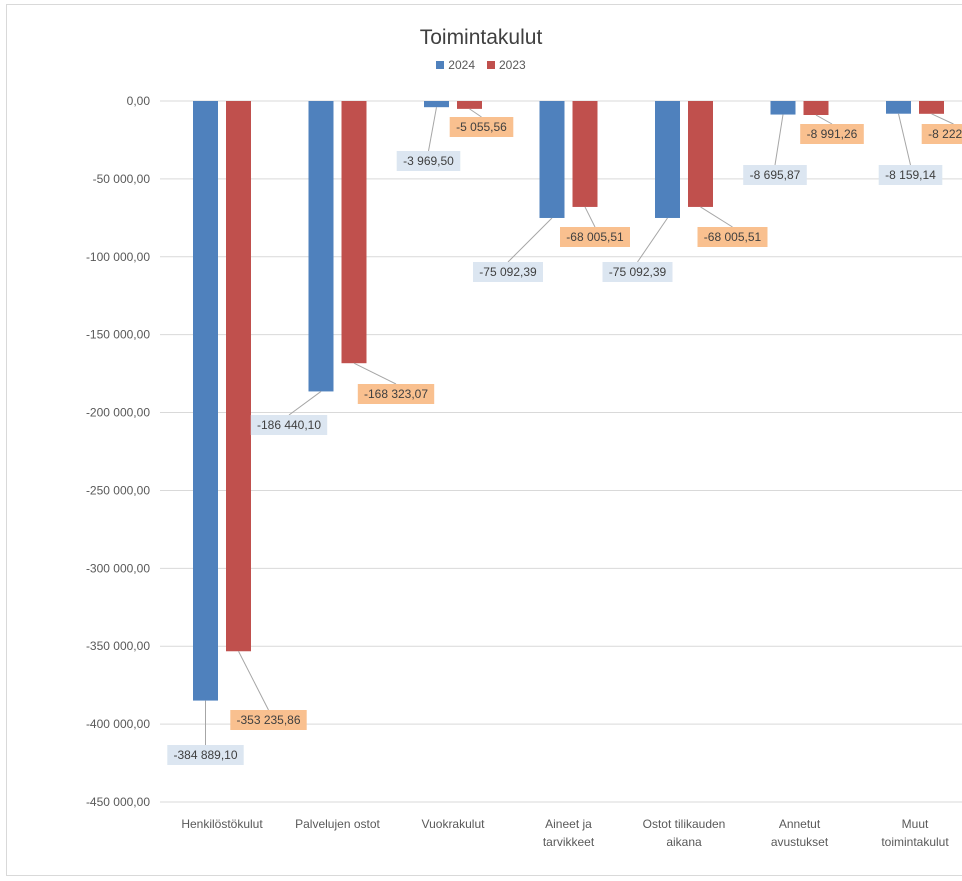 The image size is (962, 881). I want to click on chart-title: Toimintakulut, so click(481, 37).